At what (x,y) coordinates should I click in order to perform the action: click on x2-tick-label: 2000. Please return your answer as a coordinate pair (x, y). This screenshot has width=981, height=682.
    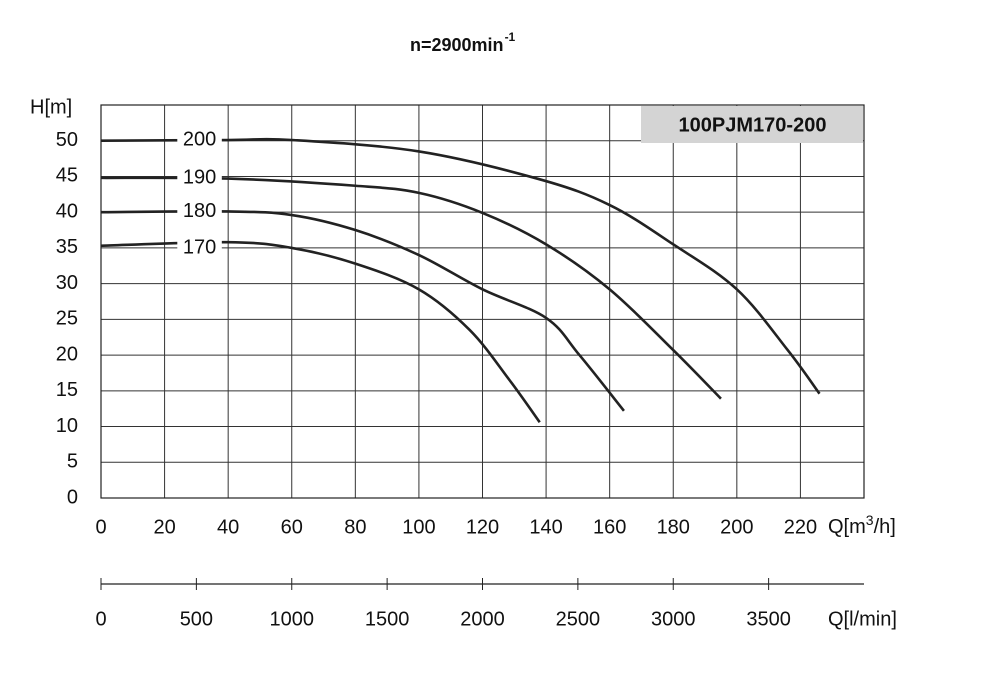
    Looking at the image, I should click on (482, 619).